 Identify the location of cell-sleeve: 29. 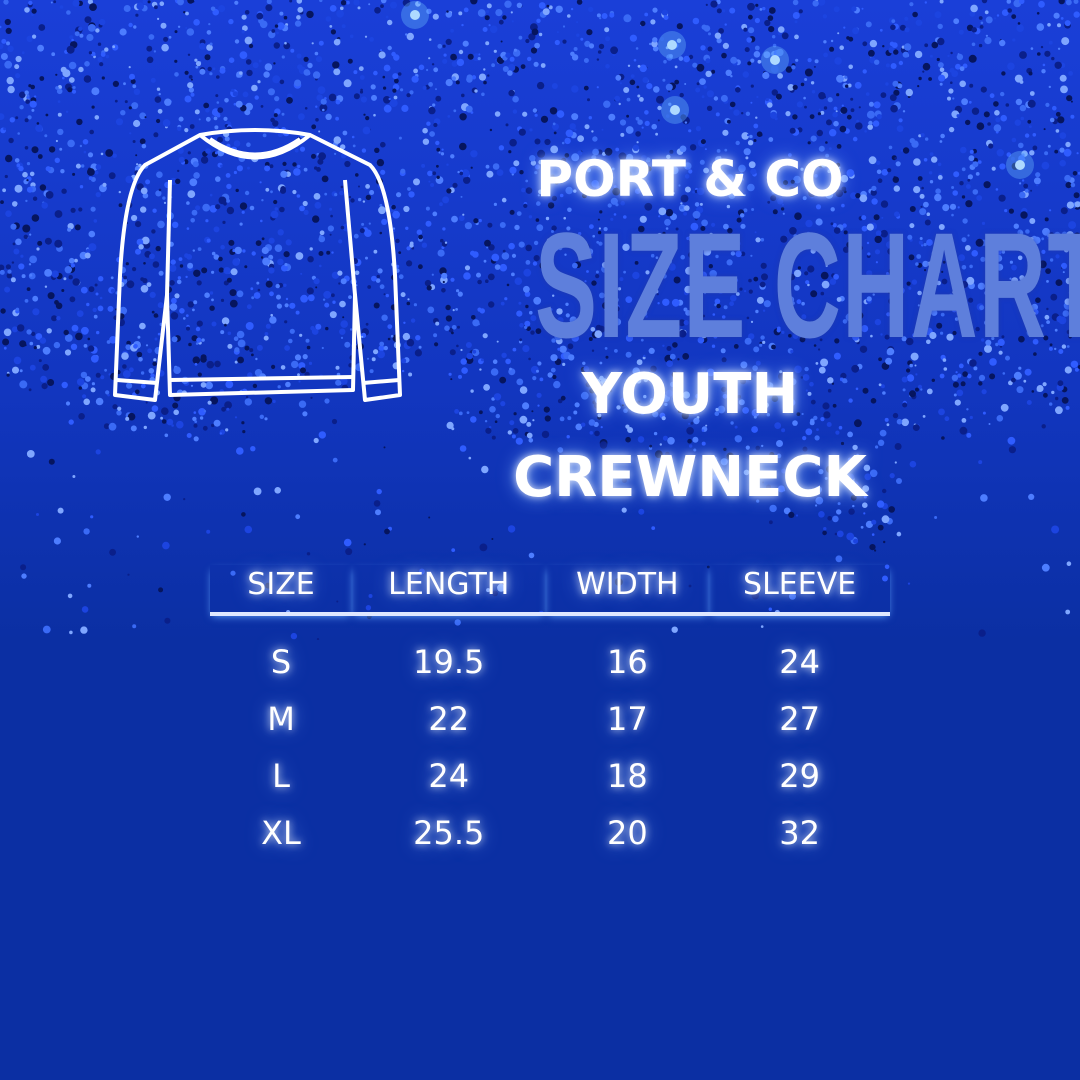
(799, 775).